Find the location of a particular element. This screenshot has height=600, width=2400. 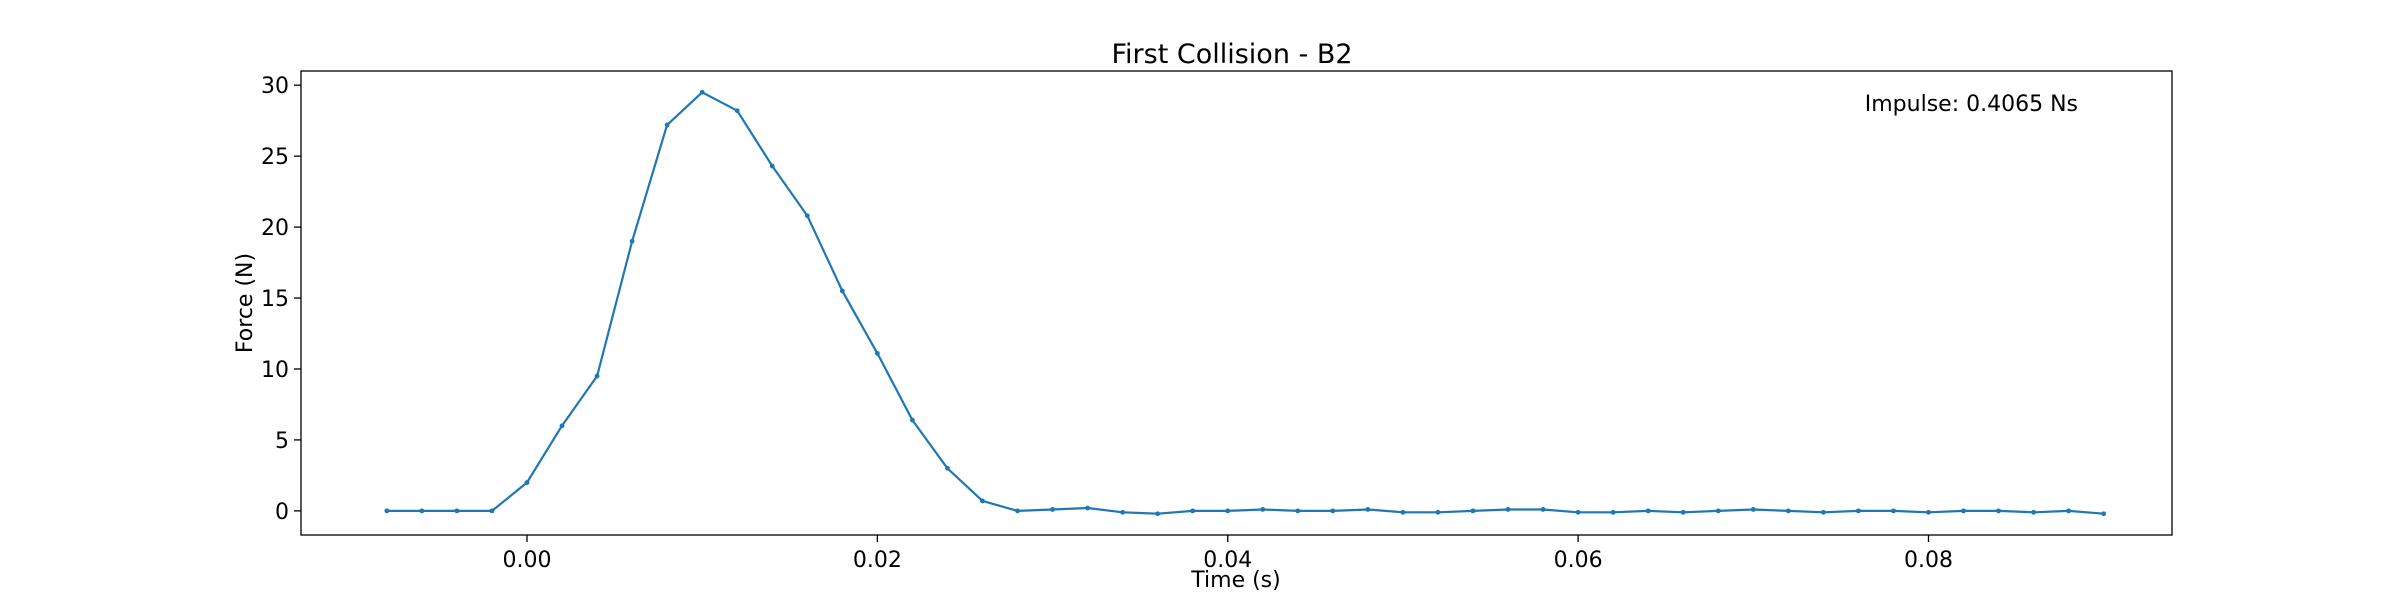

x-tick-label: 0.06 is located at coordinates (1578, 560).